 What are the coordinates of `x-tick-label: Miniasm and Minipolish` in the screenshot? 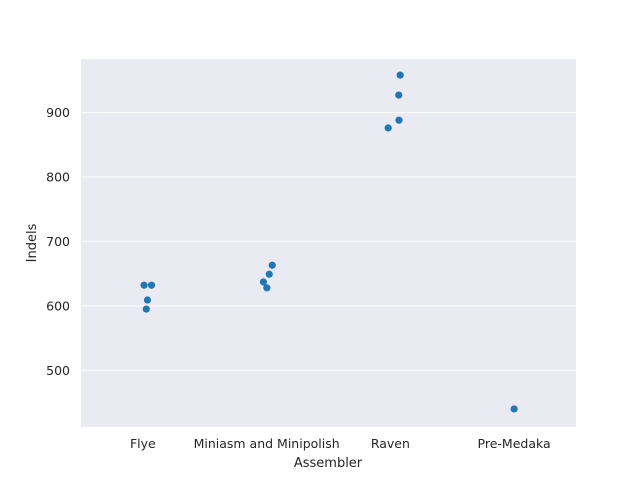 It's located at (267, 443).